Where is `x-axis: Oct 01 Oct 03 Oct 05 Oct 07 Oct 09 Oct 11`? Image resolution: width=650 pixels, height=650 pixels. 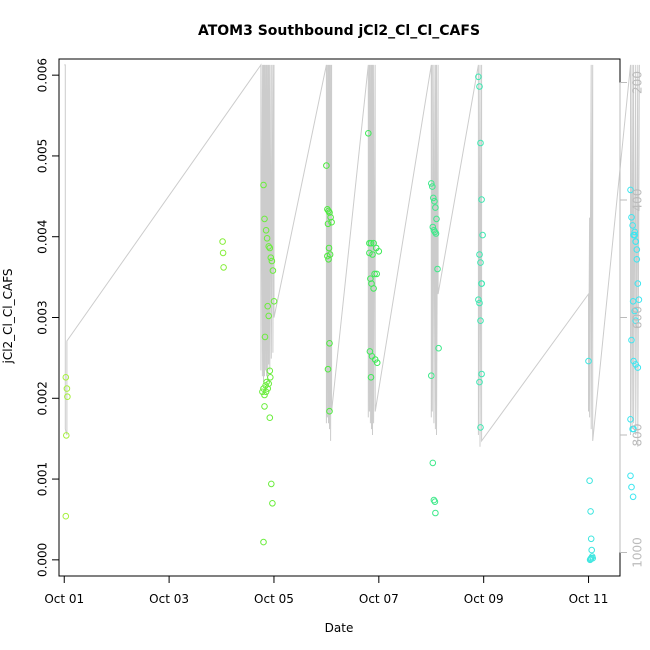
x-axis: Oct 01 Oct 03 Oct 05 Oct 07 Oct 09 Oct 11 is located at coordinates (326, 591).